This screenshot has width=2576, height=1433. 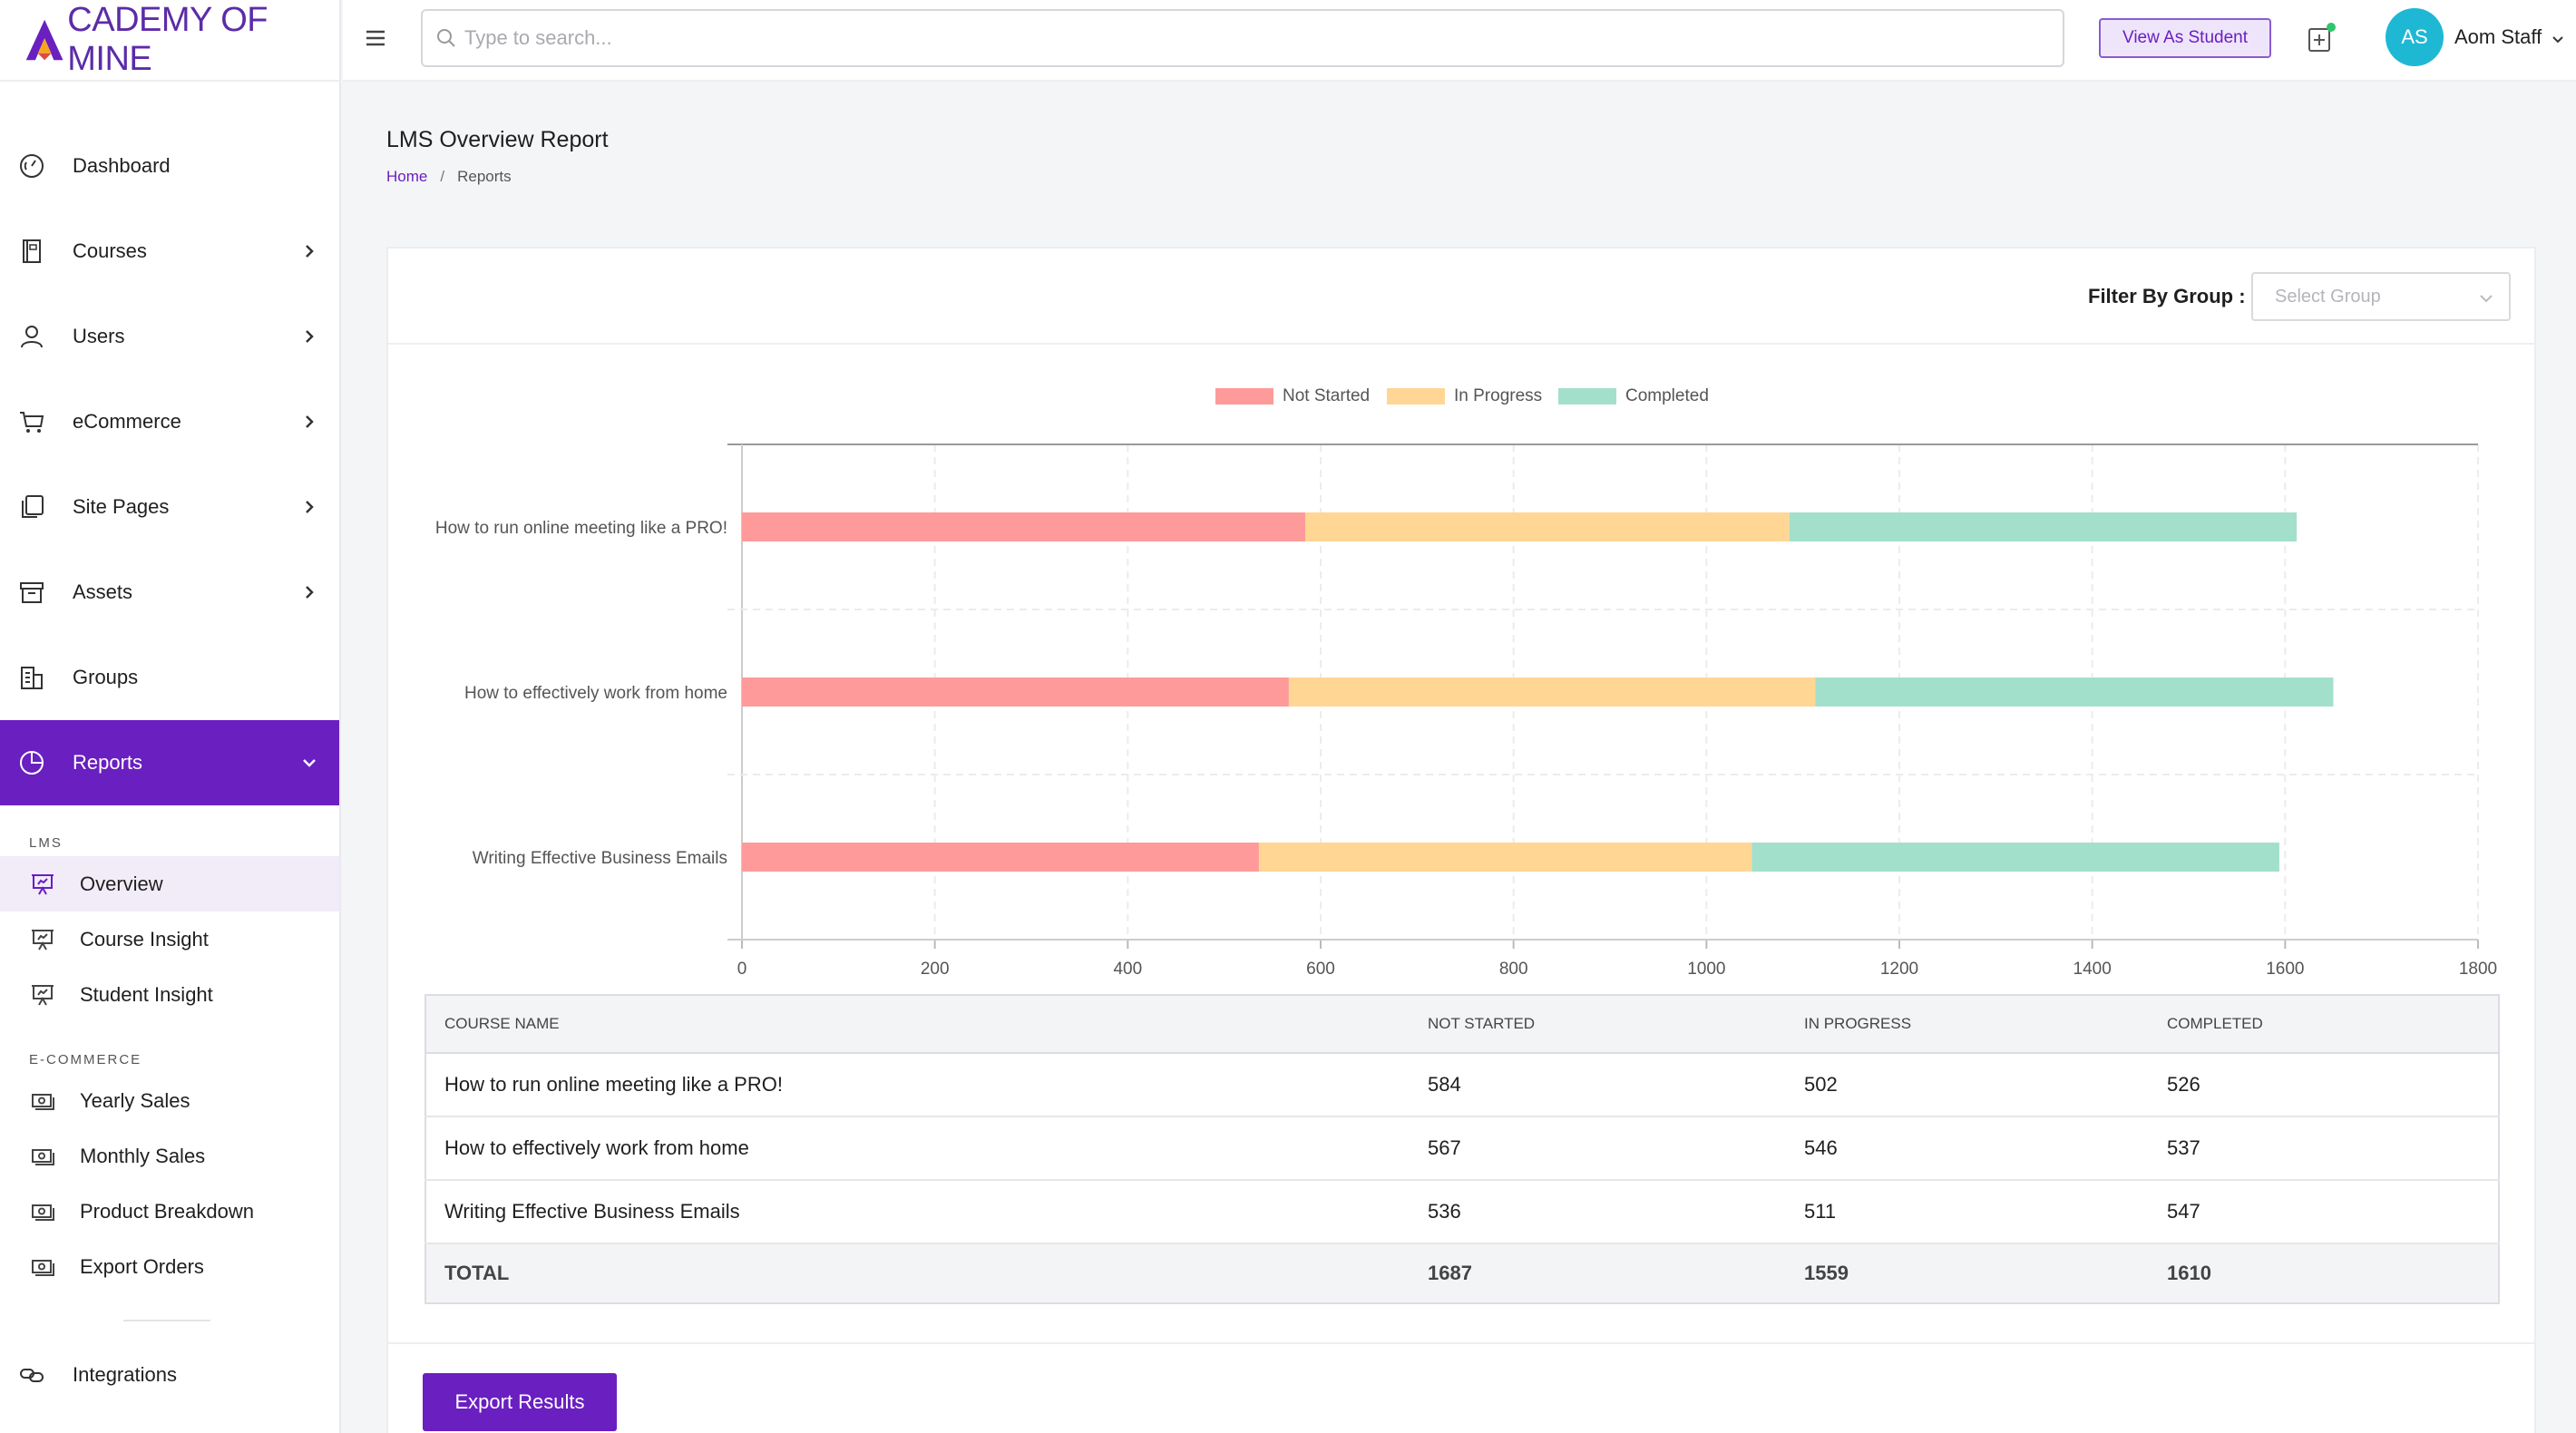 What do you see at coordinates (1667, 395) in the screenshot?
I see `legend-label: Completed` at bounding box center [1667, 395].